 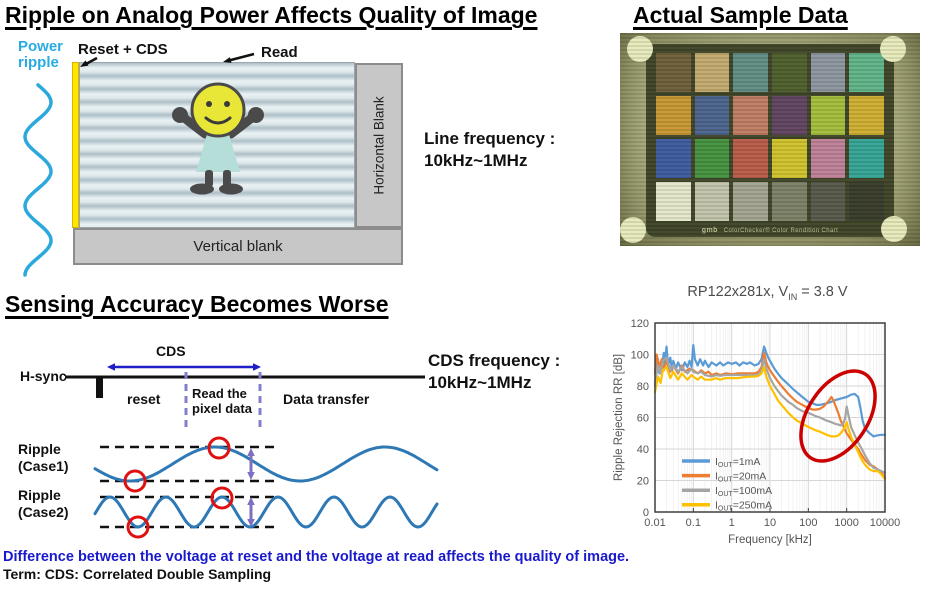 I want to click on vertical-blank-label: Vertical blank, so click(x=238, y=246).